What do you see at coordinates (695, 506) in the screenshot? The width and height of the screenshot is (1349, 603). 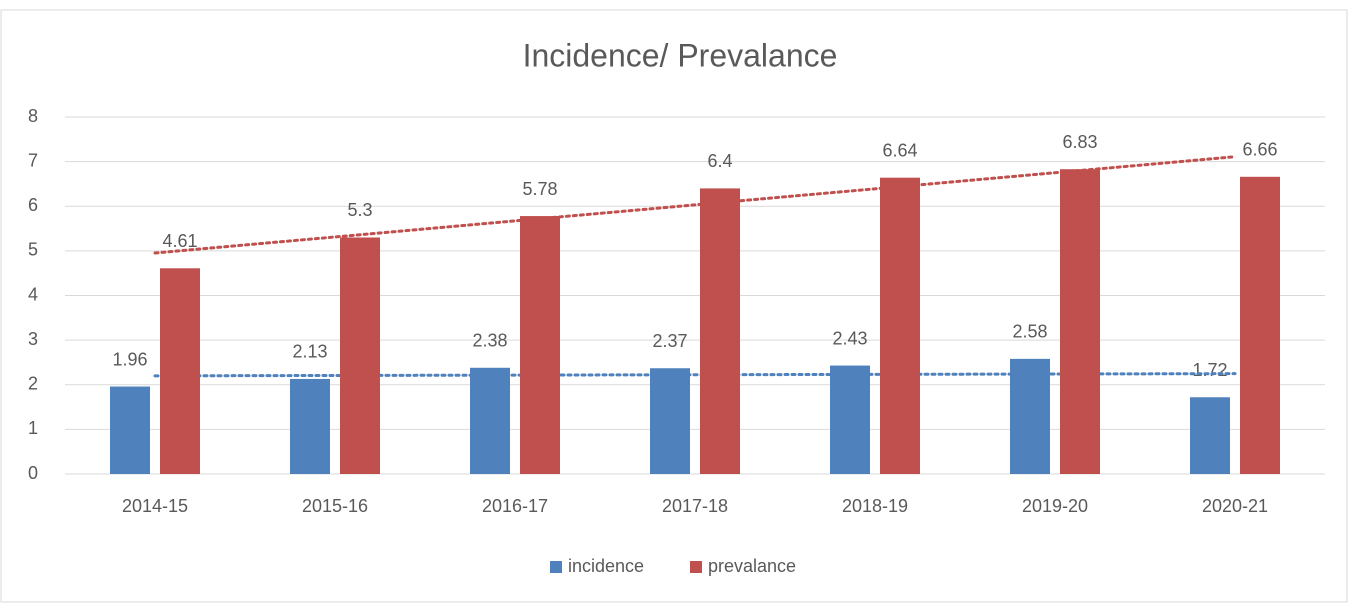 I see `x-tick-label: 2017-18` at bounding box center [695, 506].